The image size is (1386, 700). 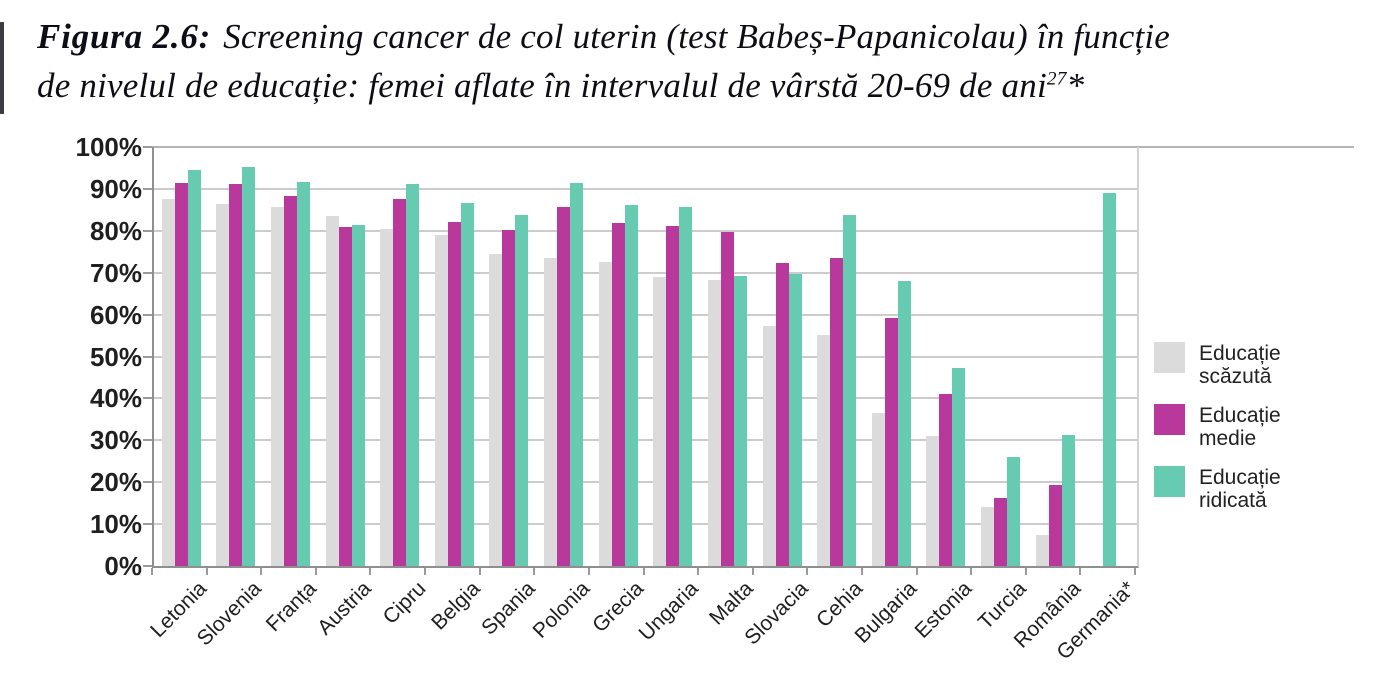 What do you see at coordinates (115, 230) in the screenshot?
I see `y-axis-label: 80%` at bounding box center [115, 230].